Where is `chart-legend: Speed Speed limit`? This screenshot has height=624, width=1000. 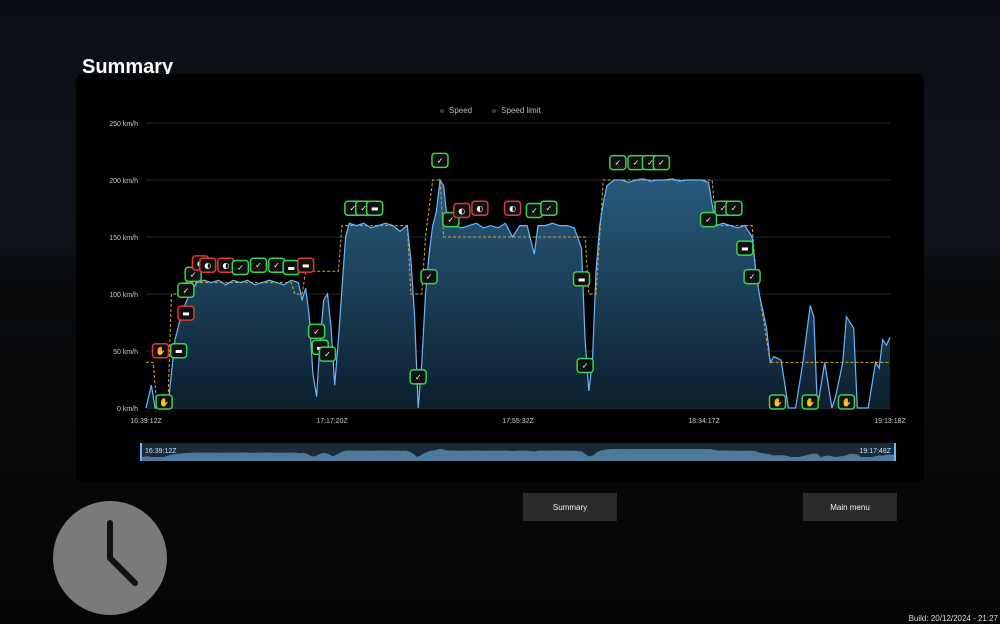 chart-legend: Speed Speed limit is located at coordinates (490, 110).